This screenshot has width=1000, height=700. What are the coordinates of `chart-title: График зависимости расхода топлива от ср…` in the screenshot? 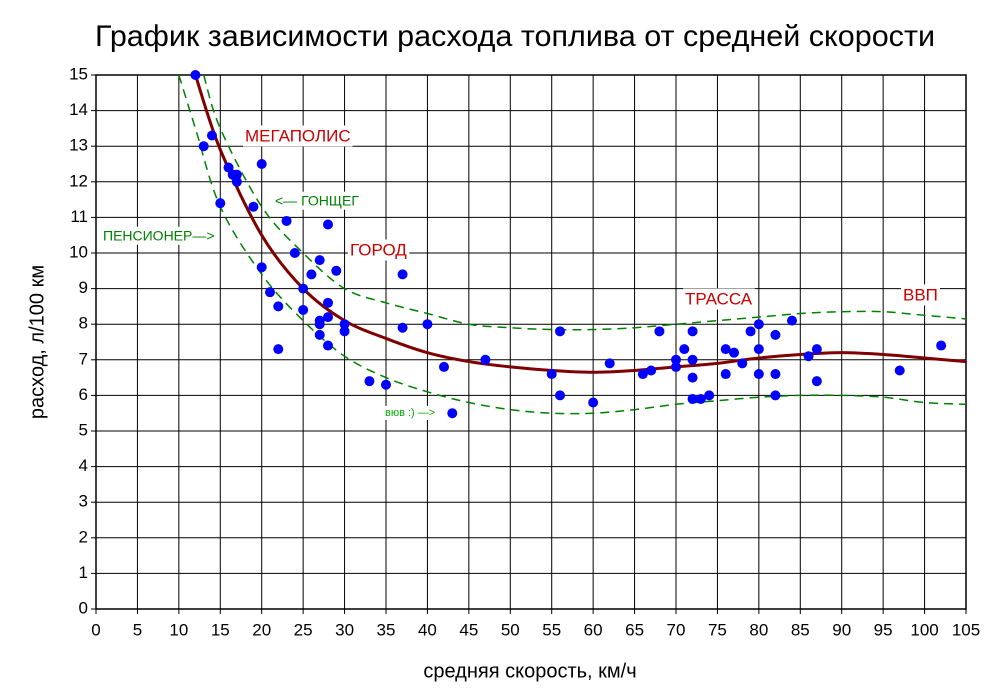 It's located at (515, 36).